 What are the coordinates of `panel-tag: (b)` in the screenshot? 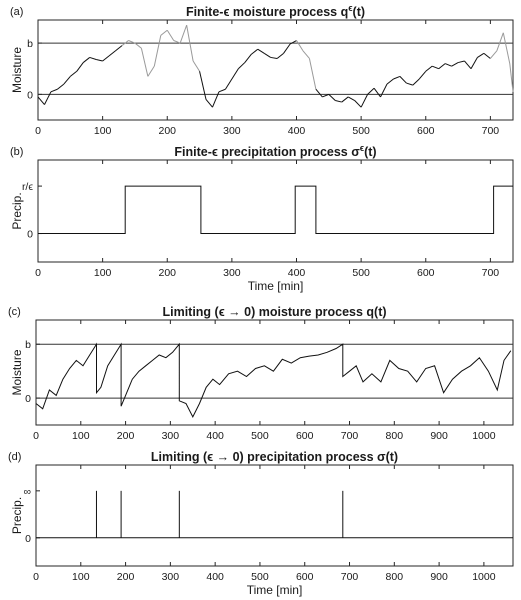 It's located at (16, 152).